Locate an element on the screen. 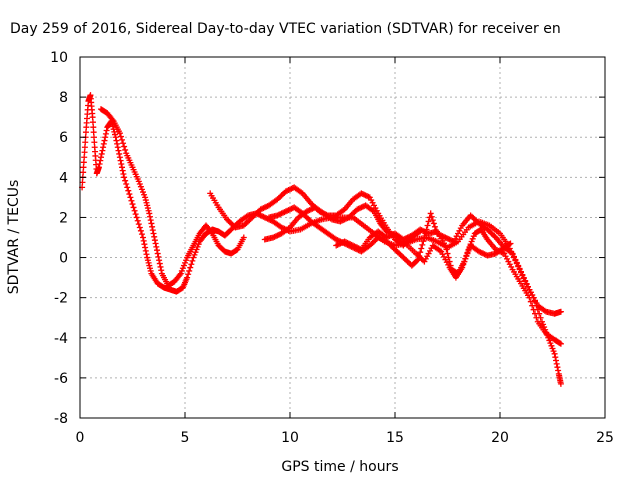 This screenshot has height=480, width=640. series-sat-c is located at coordinates (315, 216).